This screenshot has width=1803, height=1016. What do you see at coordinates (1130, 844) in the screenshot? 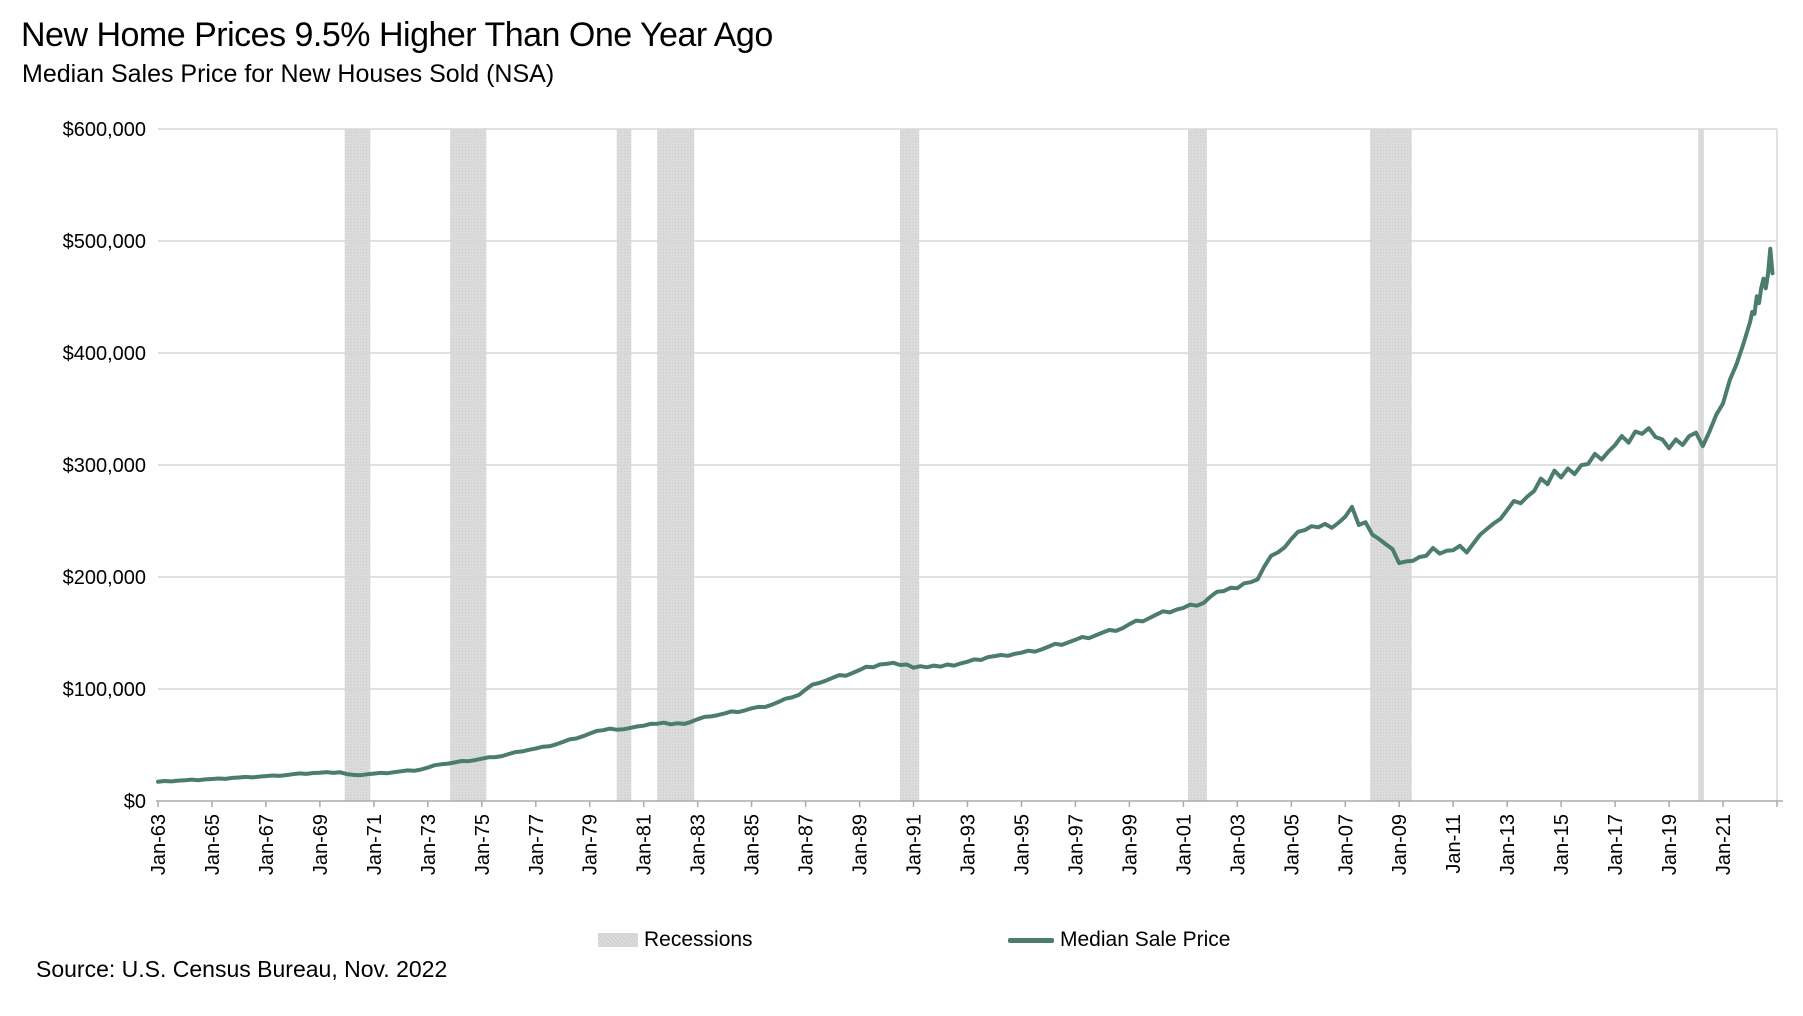
I see `x-tick-label: Jan-99` at bounding box center [1130, 844].